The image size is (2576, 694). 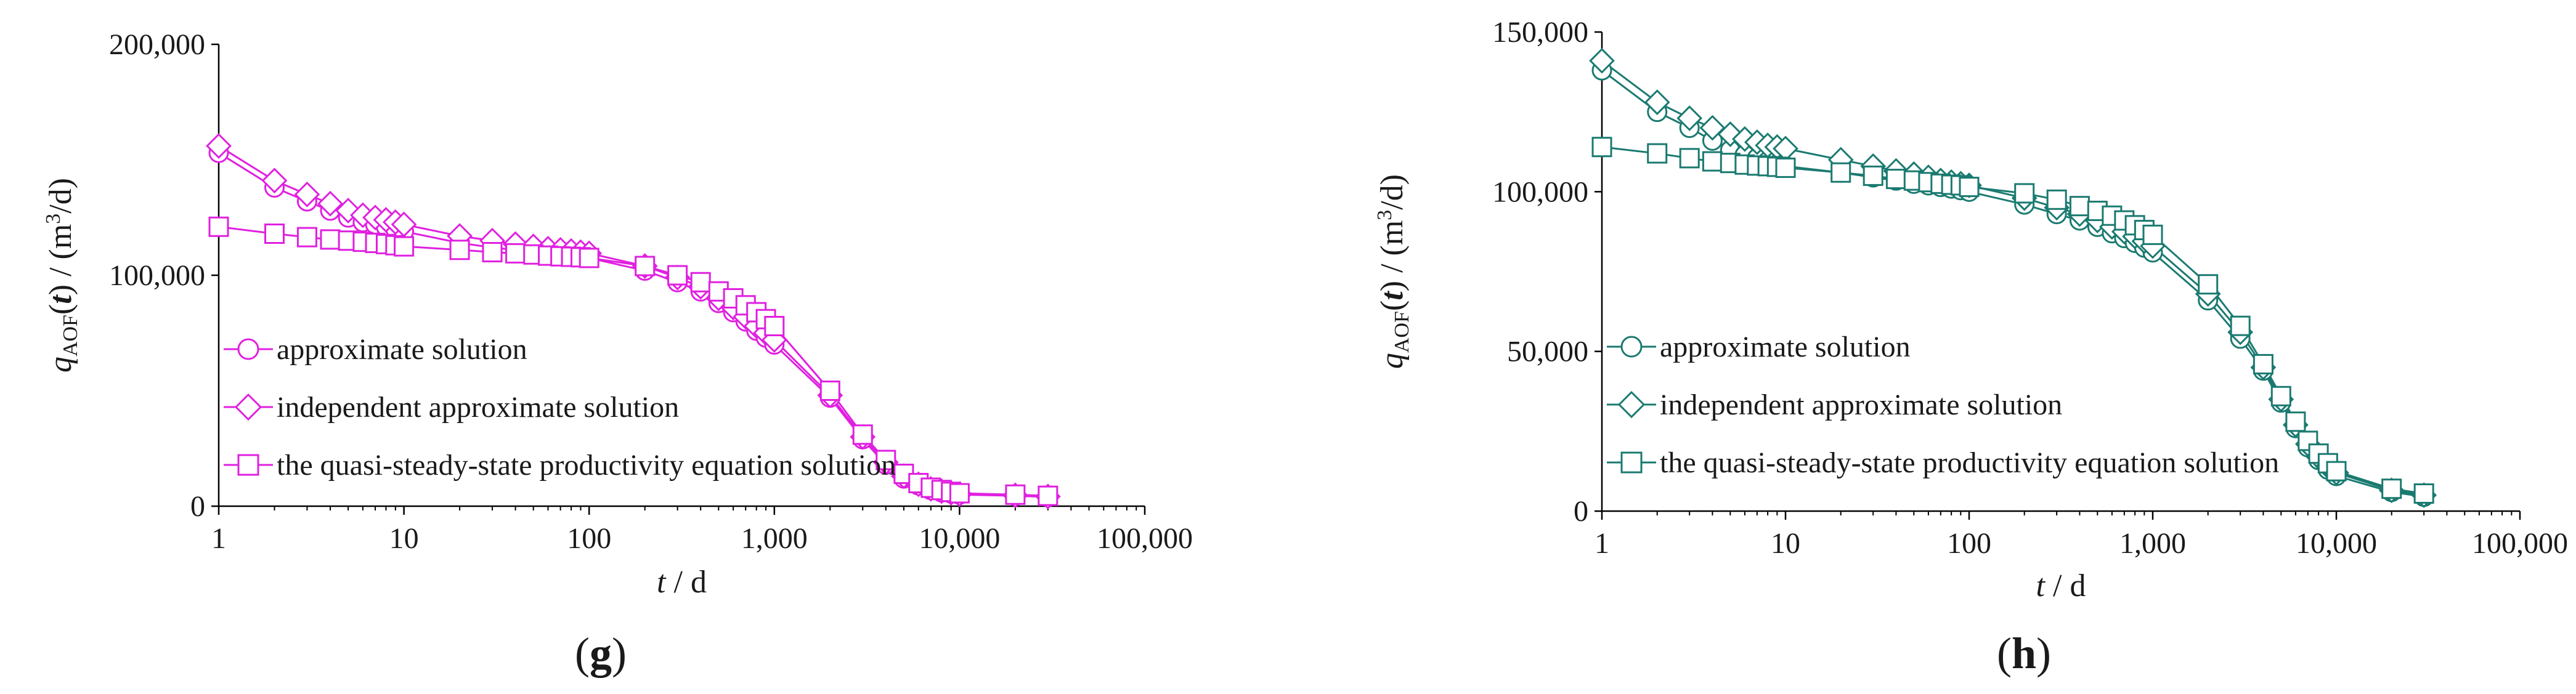 I want to click on panel-label-g: (g), so click(x=601, y=653).